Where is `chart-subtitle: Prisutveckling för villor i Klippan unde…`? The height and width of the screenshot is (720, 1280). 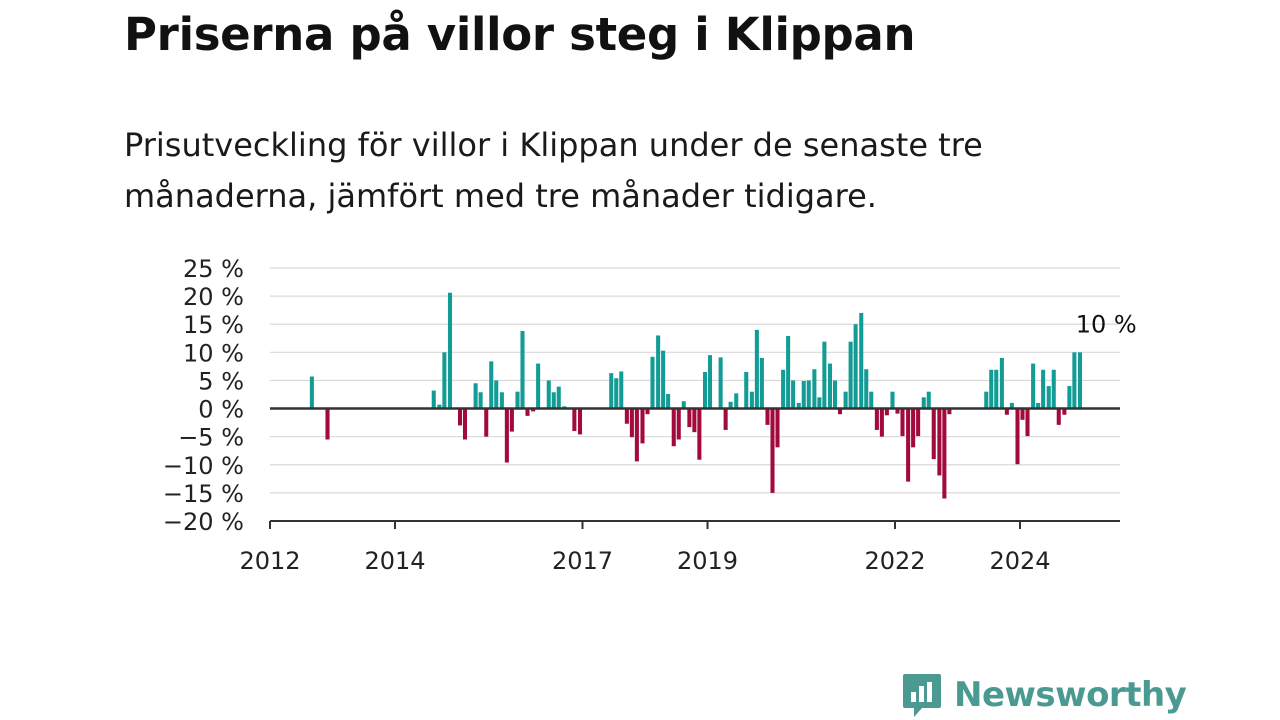 chart-subtitle: Prisutveckling för villor i Klippan unde… is located at coordinates (553, 170).